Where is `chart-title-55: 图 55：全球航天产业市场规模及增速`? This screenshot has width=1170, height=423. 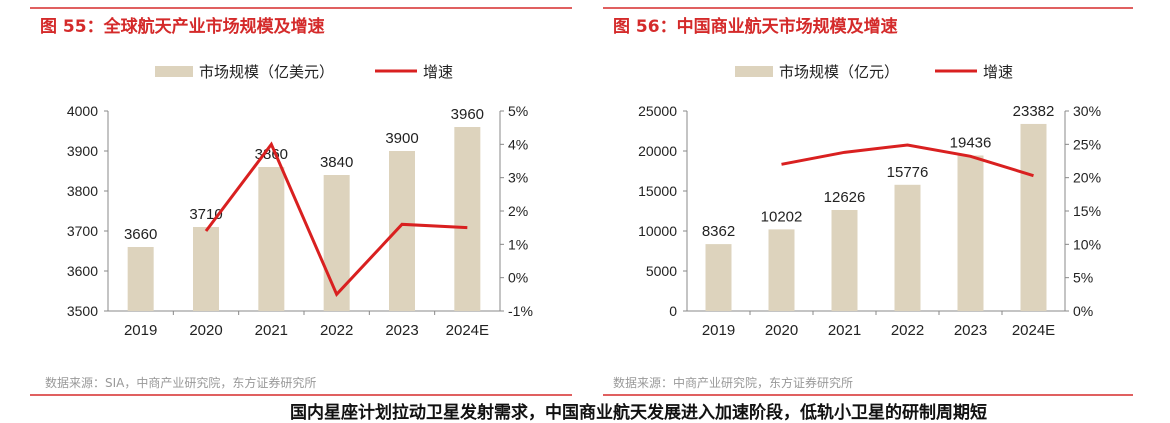 chart-title-55: 图 55：全球航天产业市场规模及增速 is located at coordinates (182, 27).